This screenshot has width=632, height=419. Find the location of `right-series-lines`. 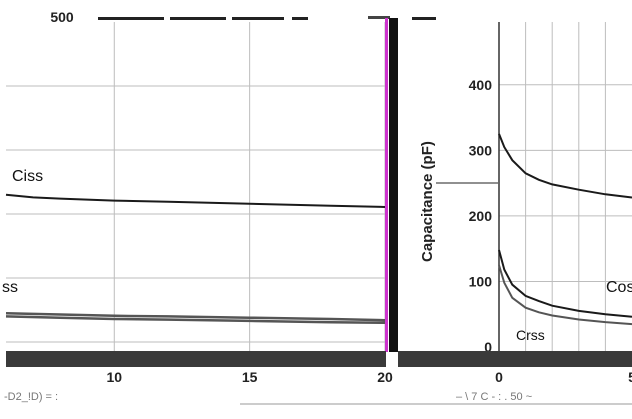

right-series-lines is located at coordinates (565, 229).